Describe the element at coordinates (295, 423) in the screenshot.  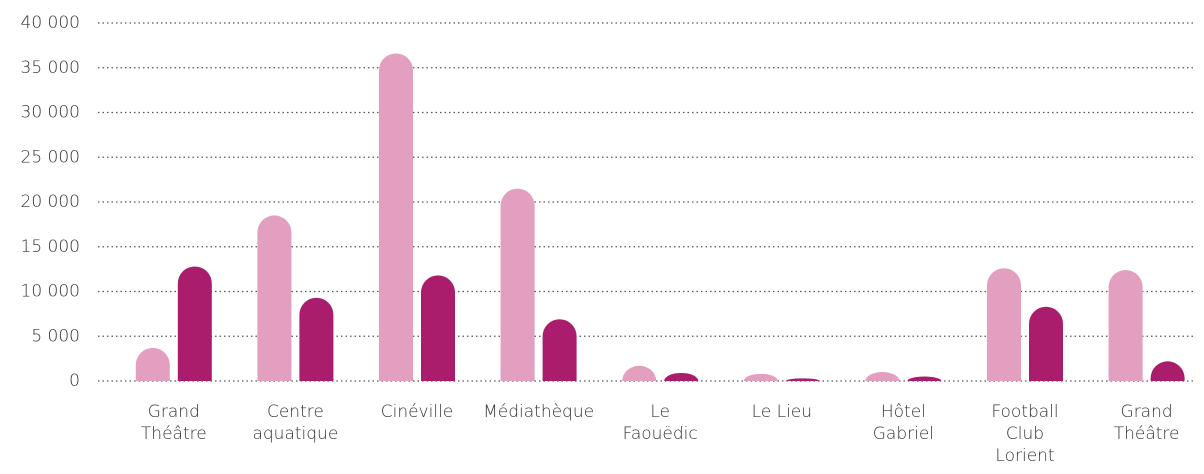
I see `x-tick-label: Centre aquatique` at that location.